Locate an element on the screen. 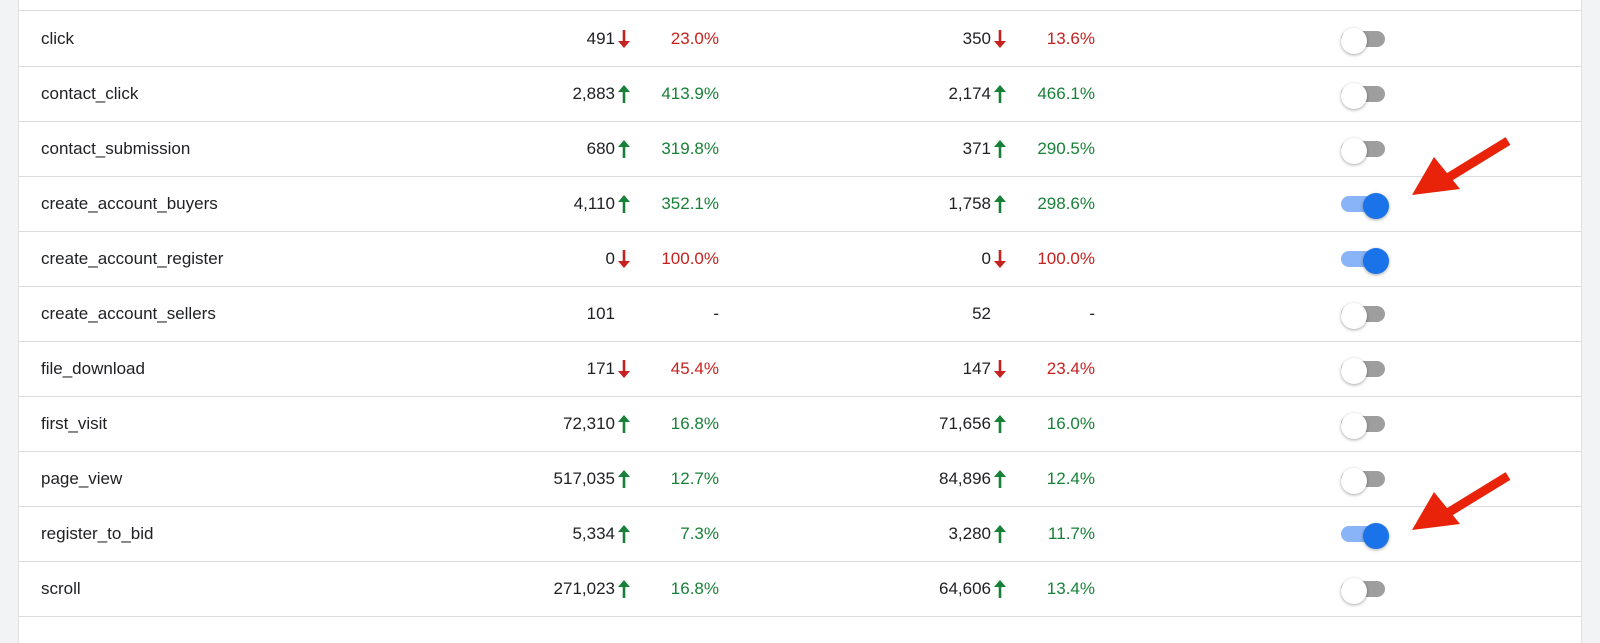 This screenshot has width=1600, height=643. total-users: 64,606 is located at coordinates (965, 588).